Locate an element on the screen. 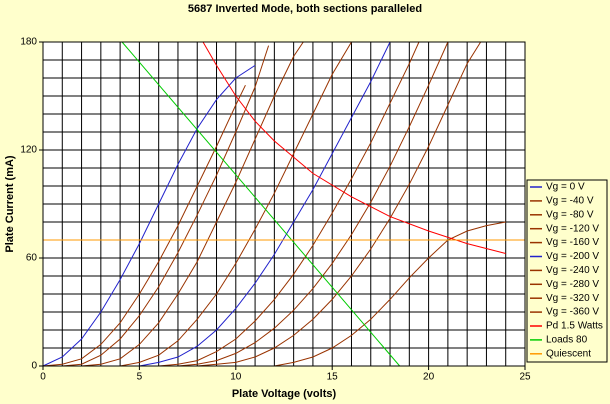 The image size is (610, 404). x-tick-label: 5 is located at coordinates (140, 377).